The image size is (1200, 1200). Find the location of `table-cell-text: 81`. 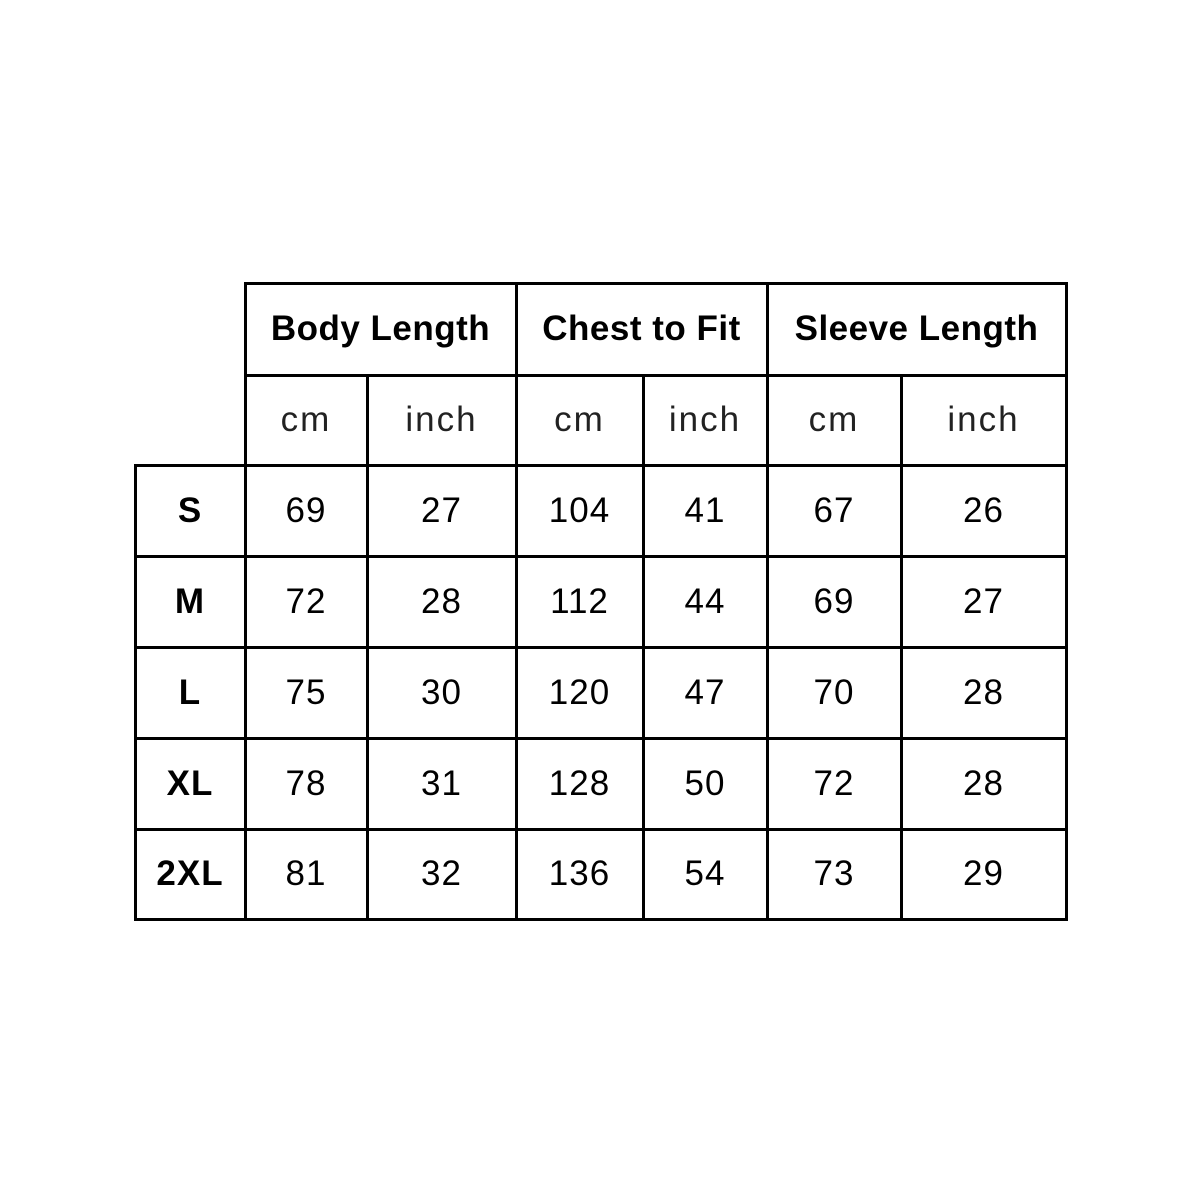

table-cell-text: 81 is located at coordinates (306, 873).